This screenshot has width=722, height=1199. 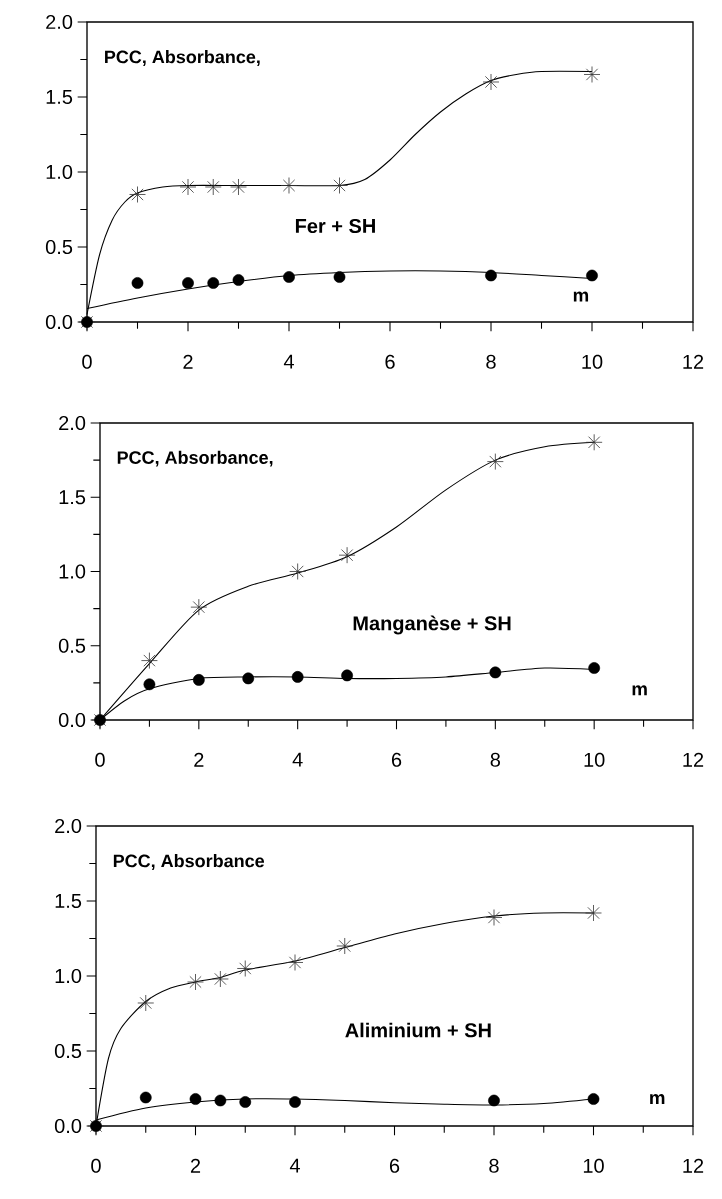 What do you see at coordinates (189, 862) in the screenshot?
I see `y-axis-title: PCC, Absorbance` at bounding box center [189, 862].